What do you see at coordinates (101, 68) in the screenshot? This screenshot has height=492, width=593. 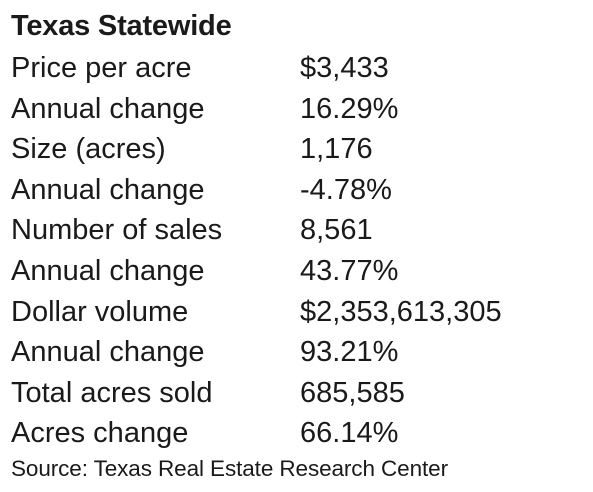 I see `stat-label: Price per acre` at bounding box center [101, 68].